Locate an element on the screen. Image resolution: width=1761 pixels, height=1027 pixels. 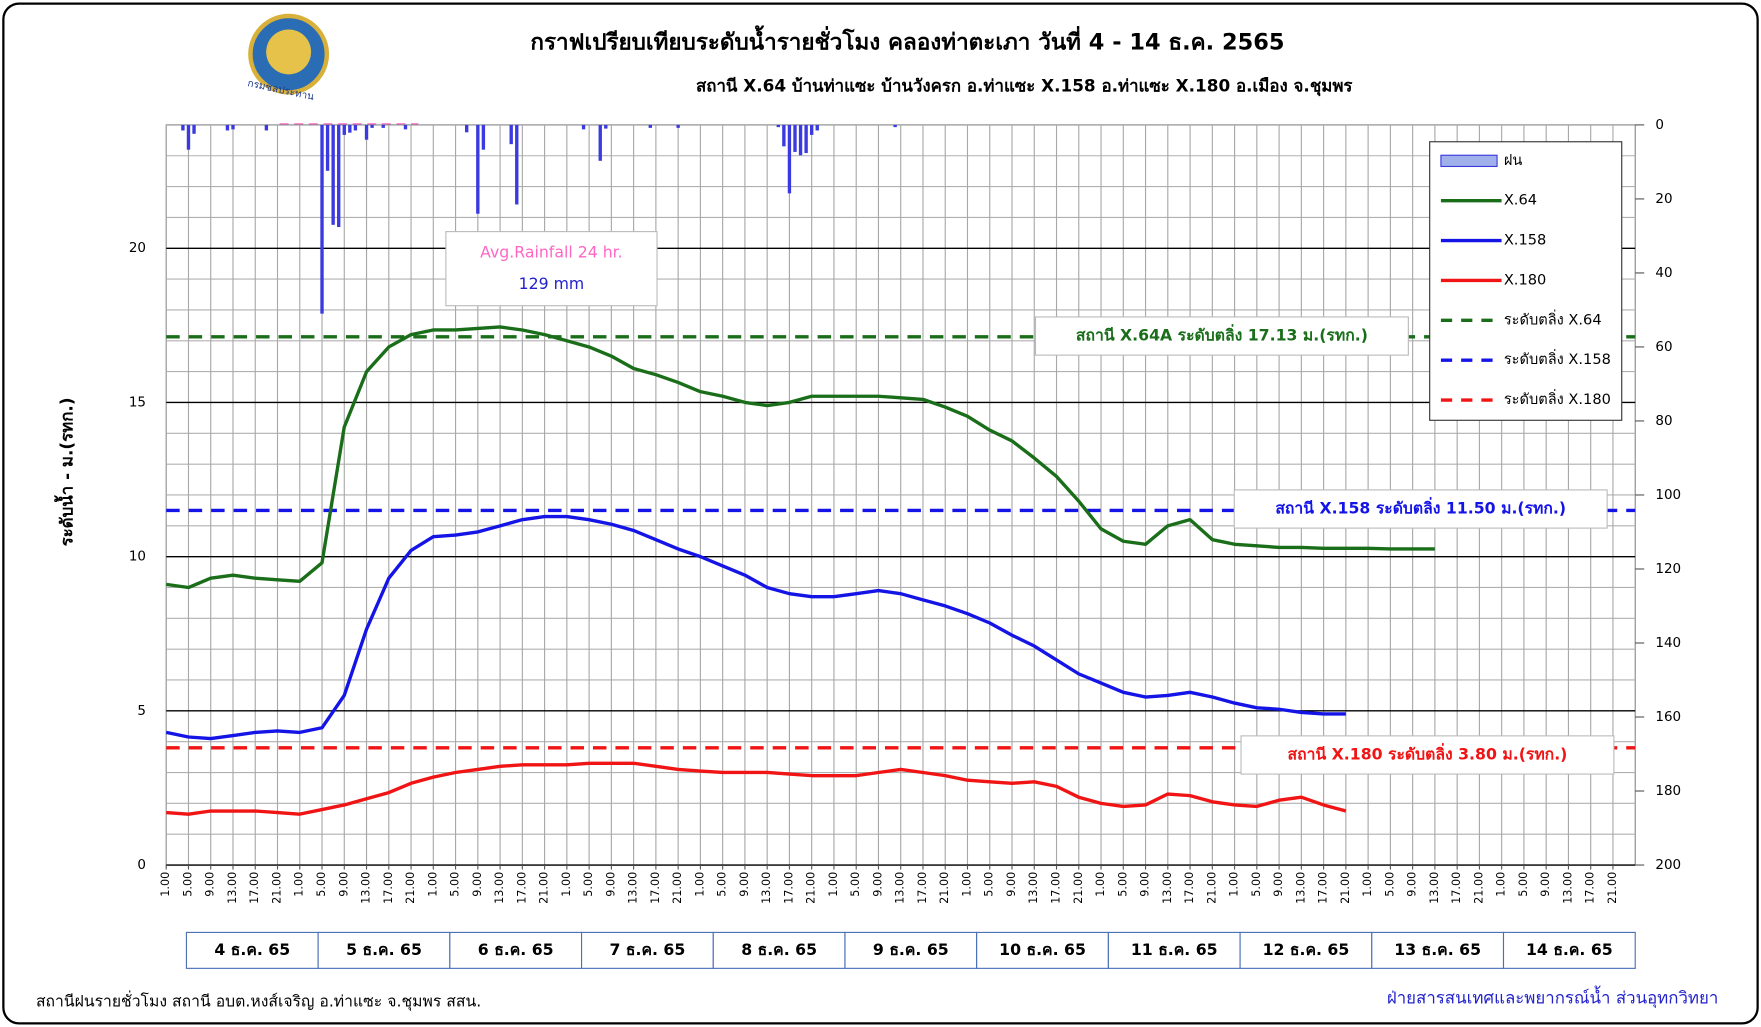
y2-tick-label: 140 is located at coordinates (1668, 643).